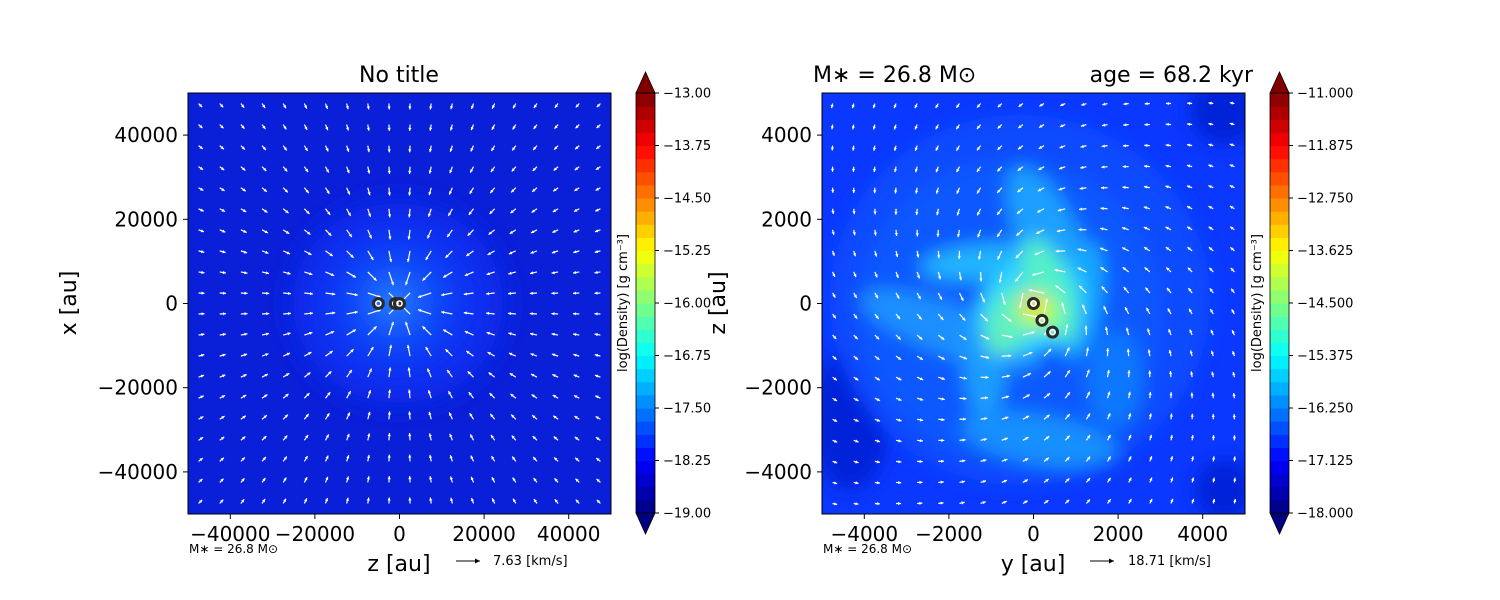 The height and width of the screenshot is (600, 1500). Describe the element at coordinates (569, 534) in the screenshot. I see `left-x-tick-label: 40000` at that location.